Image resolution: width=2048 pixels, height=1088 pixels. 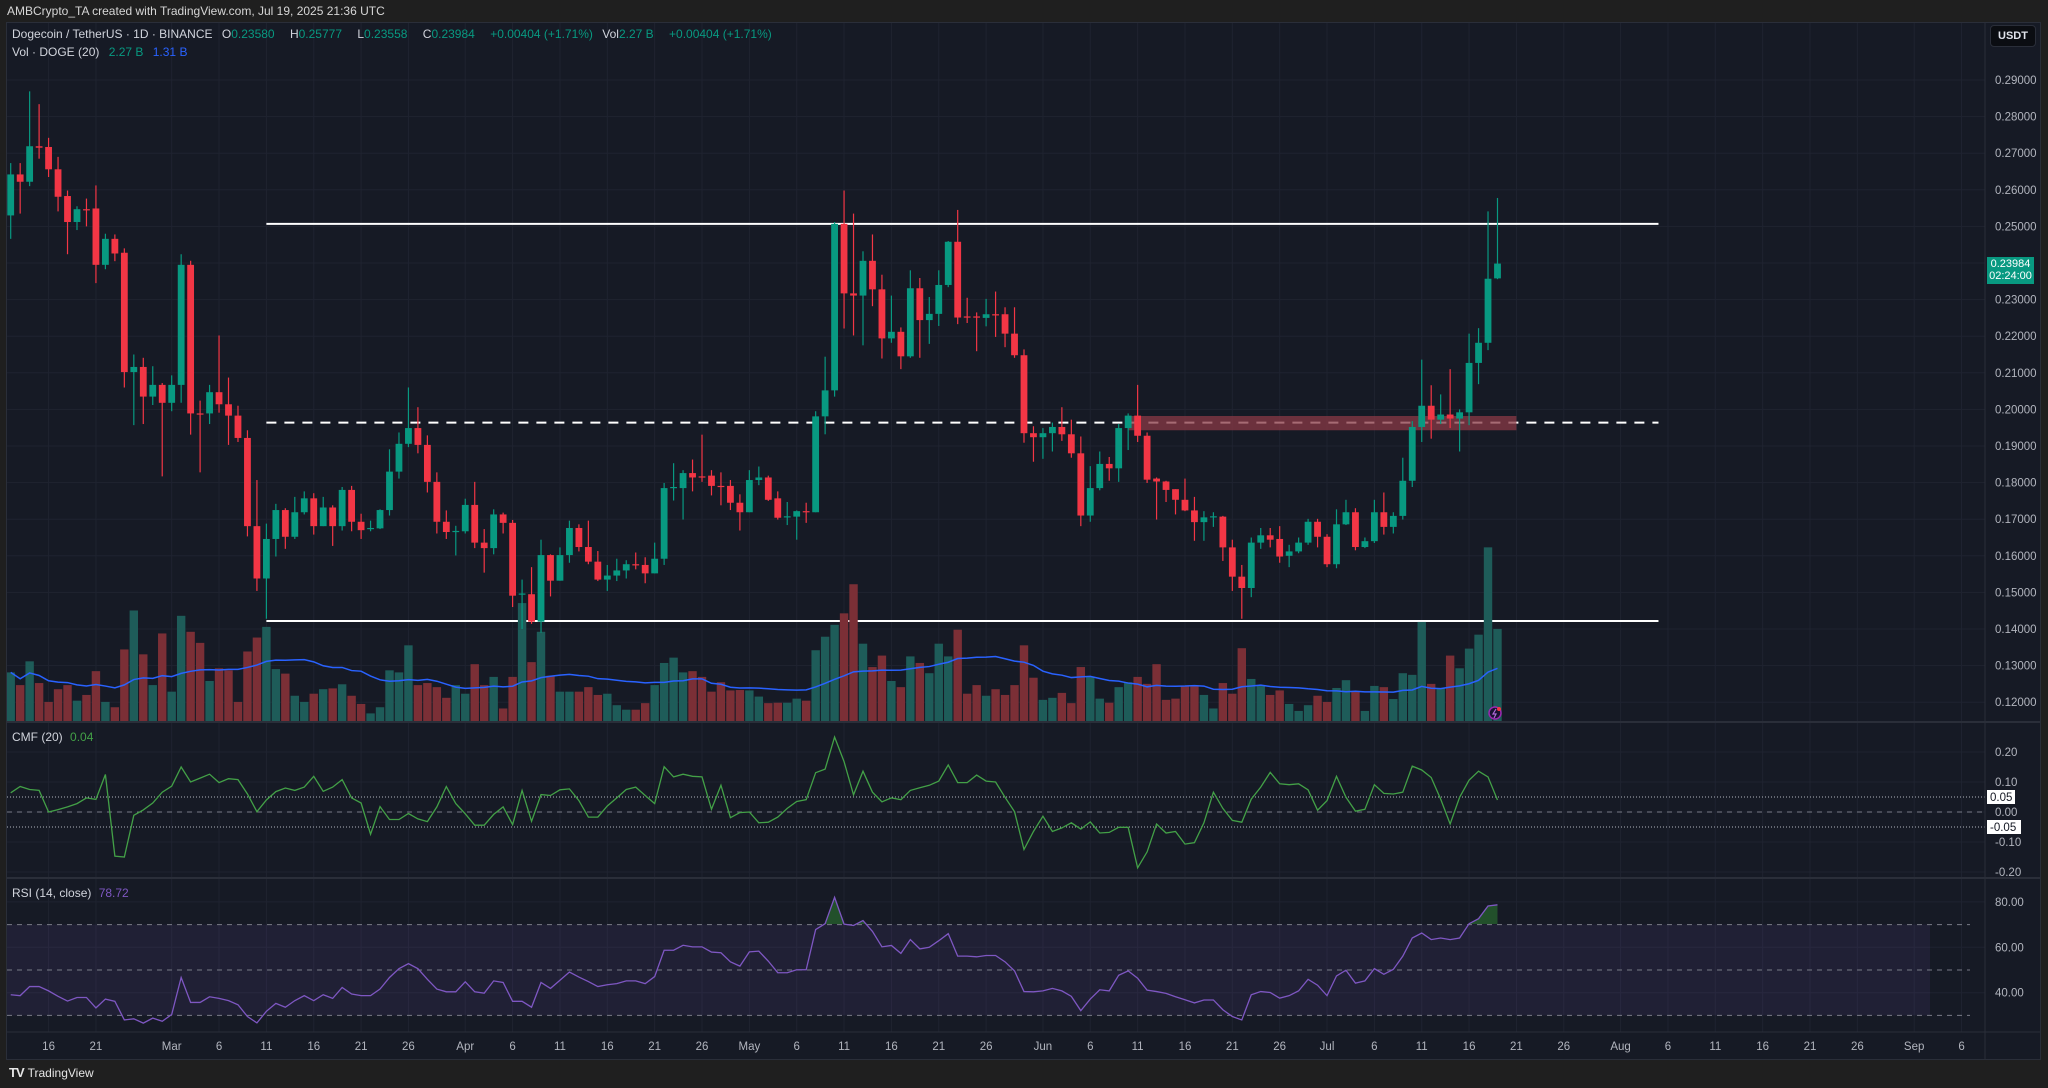 I want to click on time-axis-label: 26, so click(x=1857, y=1047).